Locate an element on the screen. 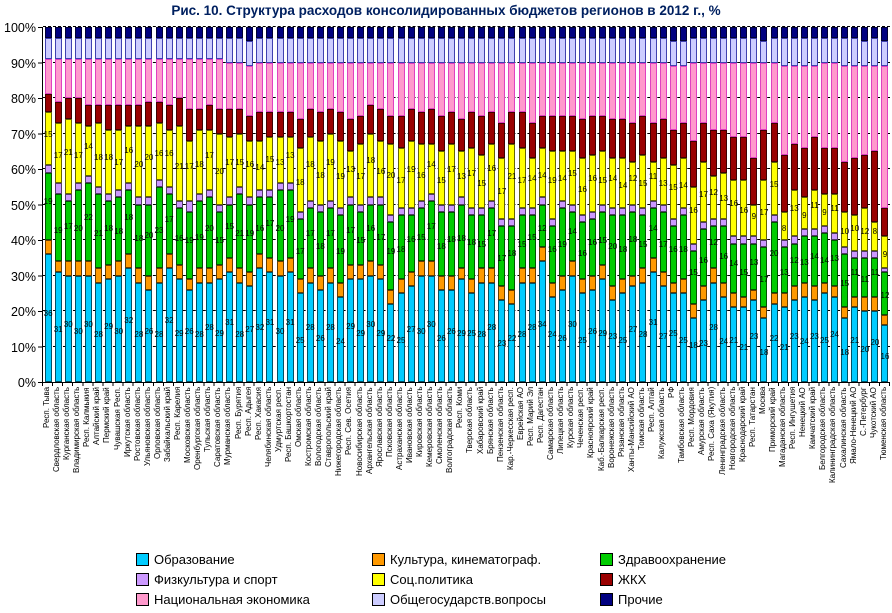 This screenshot has width=892, height=613. segment-Соц.политика: 9 is located at coordinates (824, 209).